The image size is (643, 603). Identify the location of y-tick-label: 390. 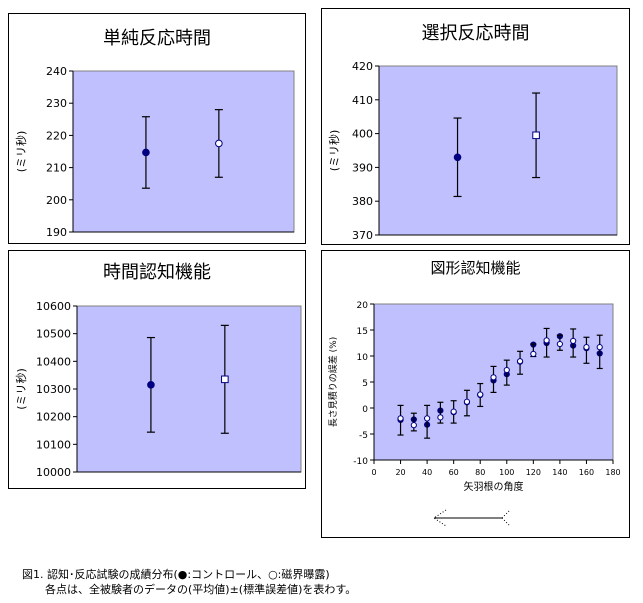
(362, 167).